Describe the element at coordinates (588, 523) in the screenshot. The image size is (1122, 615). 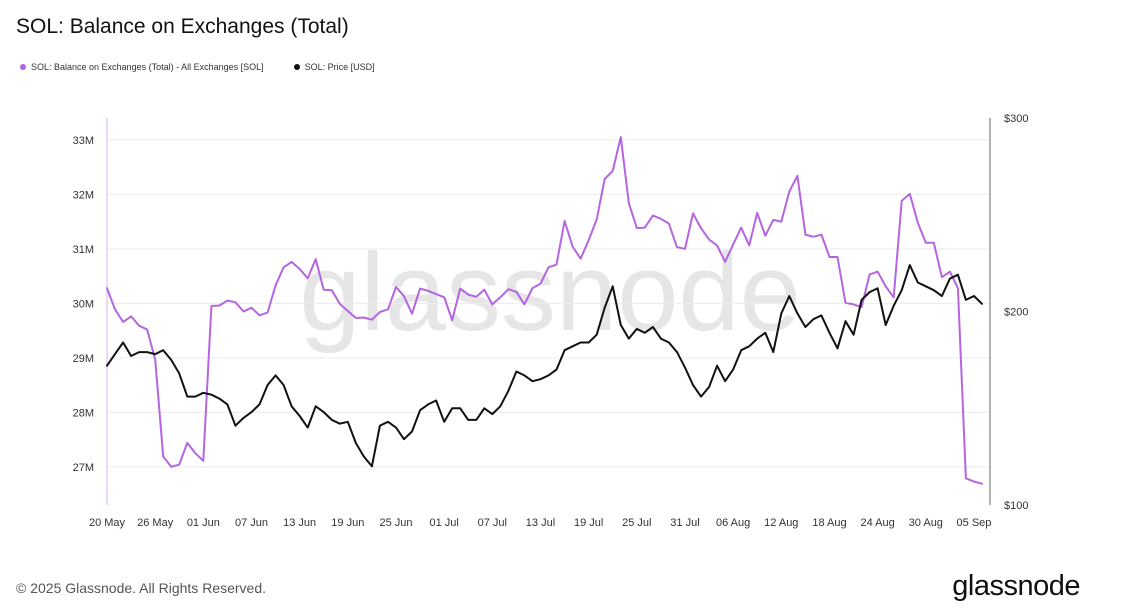
I see `x-tick-label: 19 Jul` at that location.